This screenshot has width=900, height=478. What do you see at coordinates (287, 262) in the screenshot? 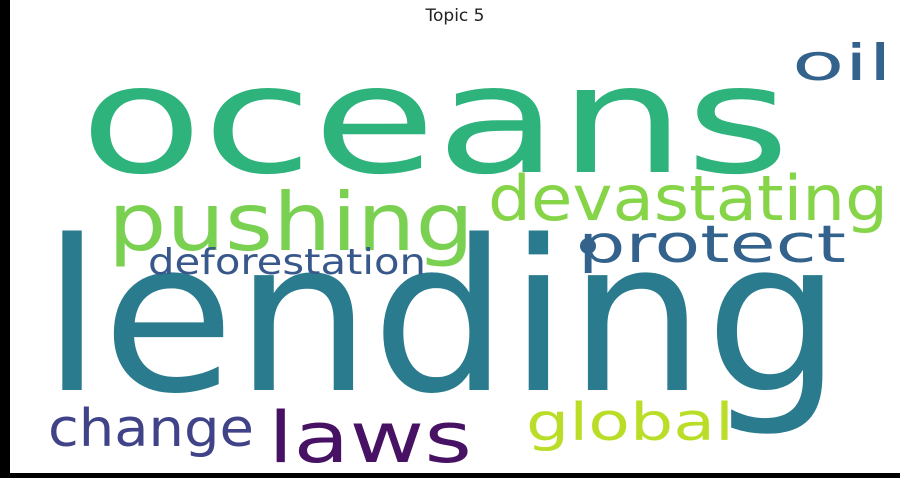
I see `word-deforestation: deforestation` at bounding box center [287, 262].